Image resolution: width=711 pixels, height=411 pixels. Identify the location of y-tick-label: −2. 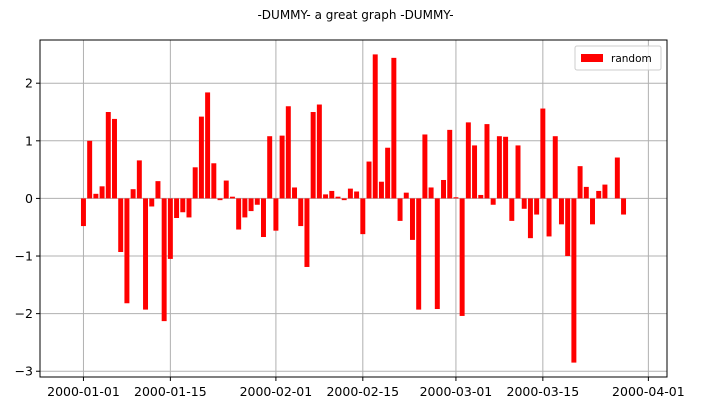
(24, 313).